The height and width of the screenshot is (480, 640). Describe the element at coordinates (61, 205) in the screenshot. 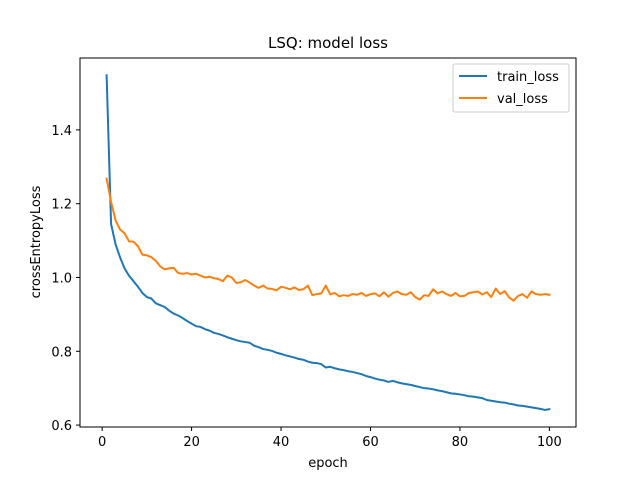

I see `y-tick-label: 1.2` at that location.